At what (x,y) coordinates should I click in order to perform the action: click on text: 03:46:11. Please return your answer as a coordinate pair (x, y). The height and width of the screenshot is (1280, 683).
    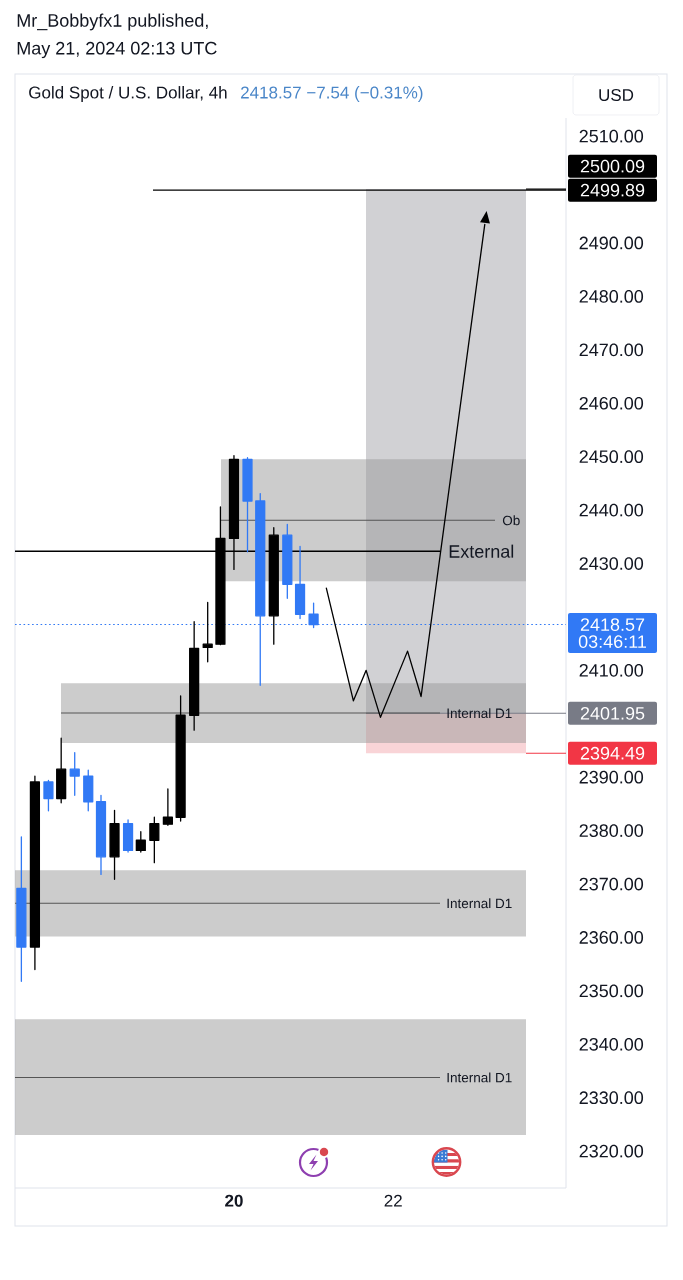
    Looking at the image, I should click on (612, 641).